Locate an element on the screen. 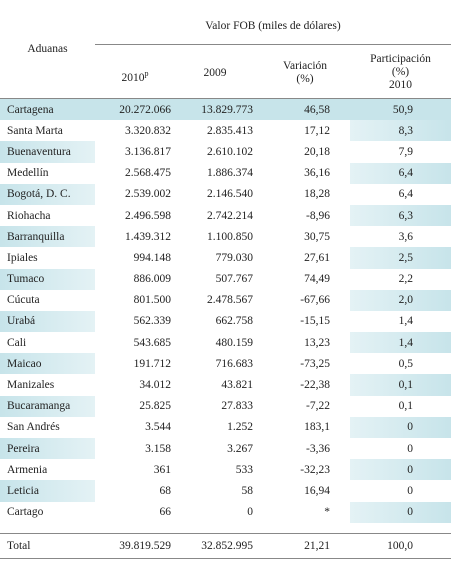  row-name: San Andrés is located at coordinates (33, 427).